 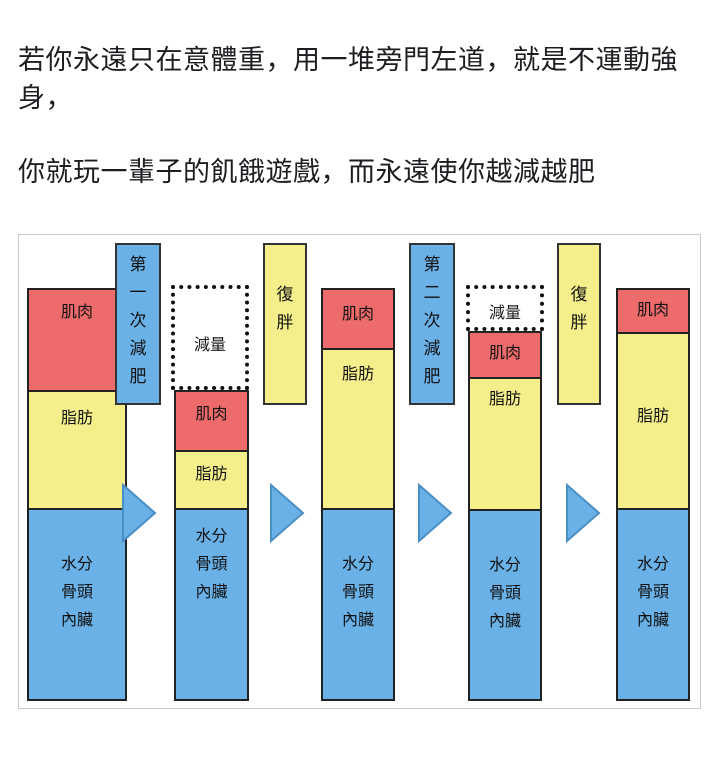 What do you see at coordinates (138, 321) in the screenshot?
I see `step-text-first-diet: 第 一 次 減 肥` at bounding box center [138, 321].